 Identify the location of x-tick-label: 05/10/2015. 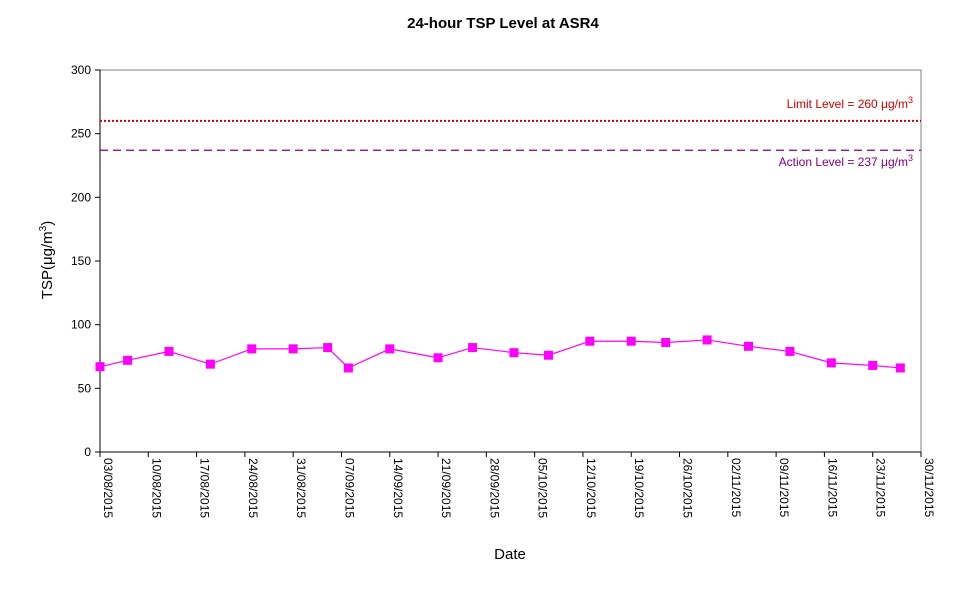
(543, 488).